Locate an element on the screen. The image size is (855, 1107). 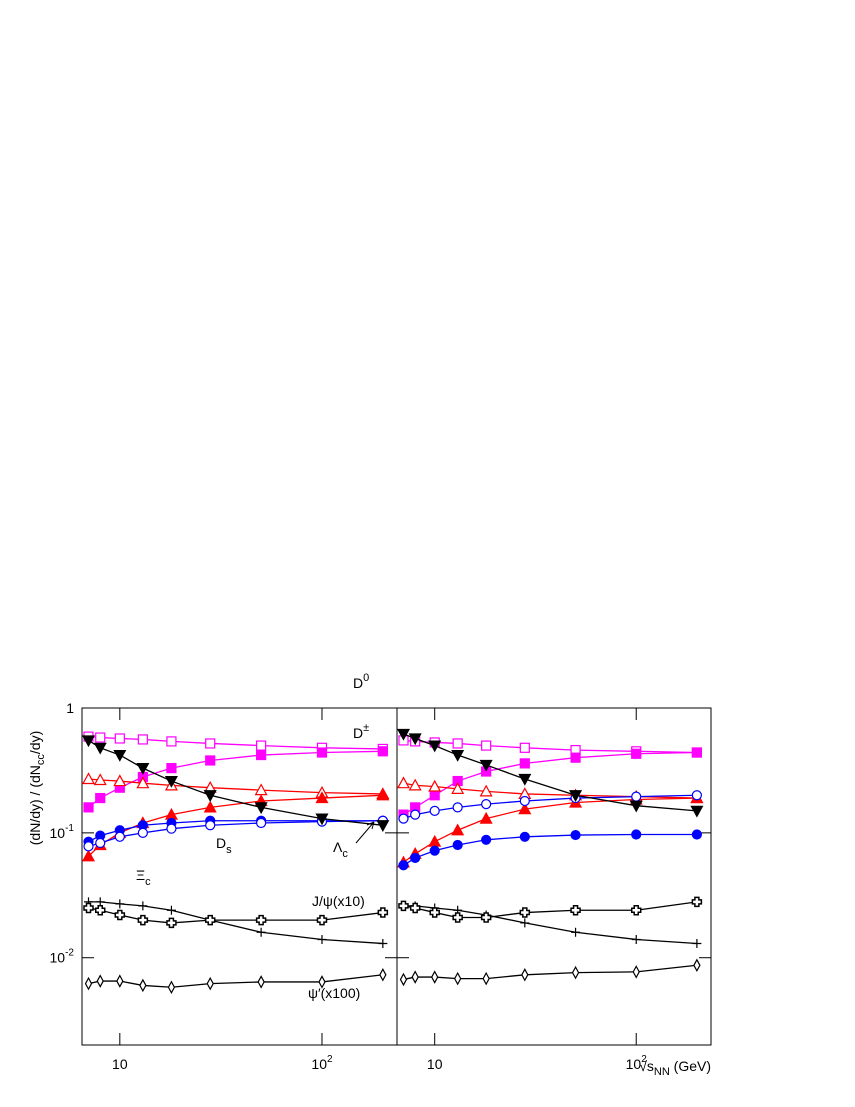
text-part: cc is located at coordinates (41, 760).